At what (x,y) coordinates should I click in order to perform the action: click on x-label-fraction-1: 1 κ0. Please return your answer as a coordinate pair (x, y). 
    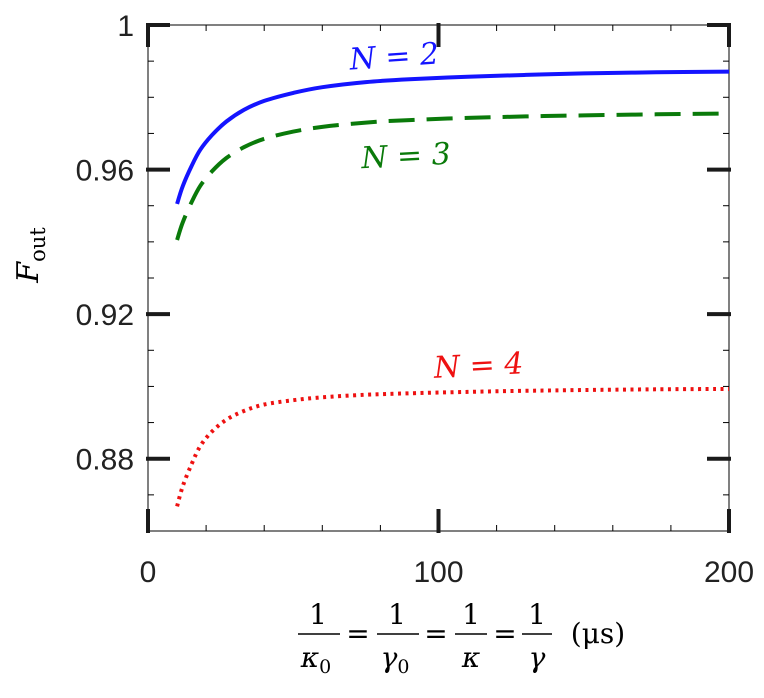
    Looking at the image, I should click on (319, 638).